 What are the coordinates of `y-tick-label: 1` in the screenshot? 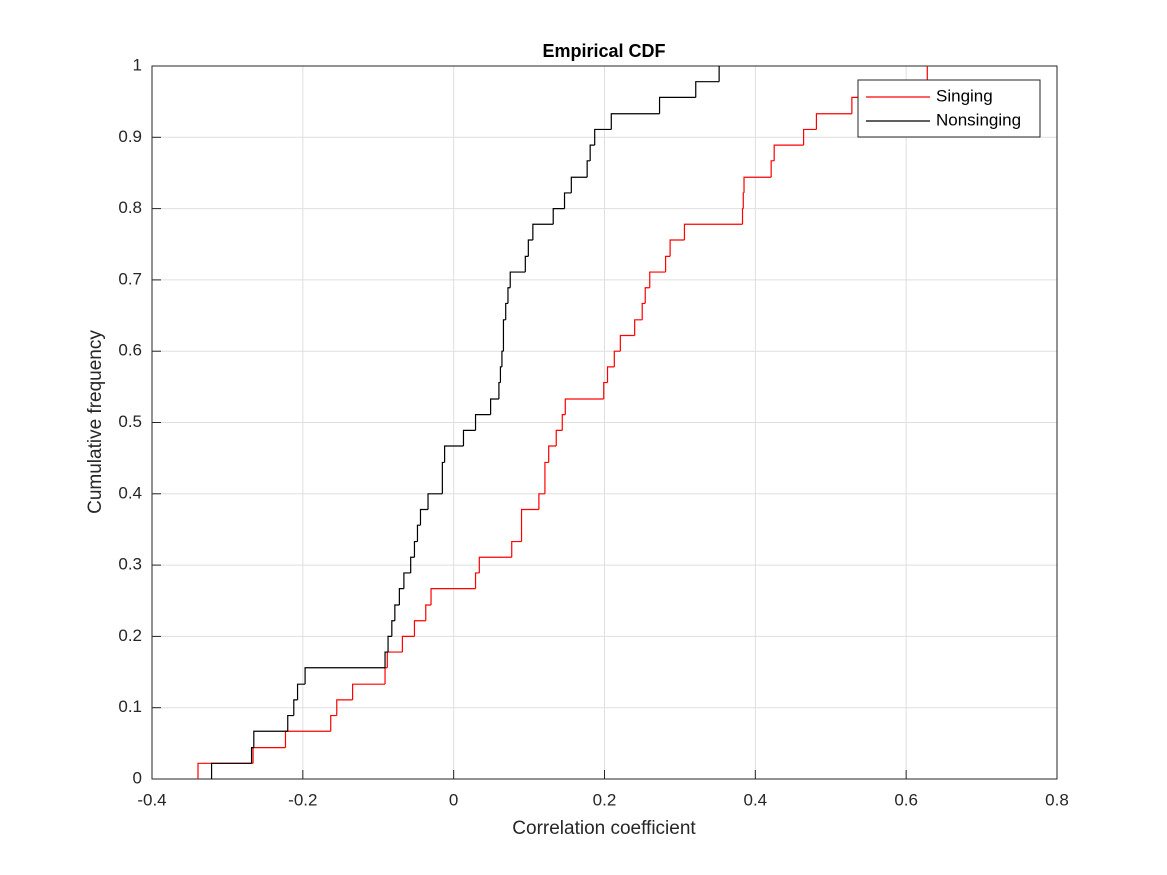 It's located at (137, 64).